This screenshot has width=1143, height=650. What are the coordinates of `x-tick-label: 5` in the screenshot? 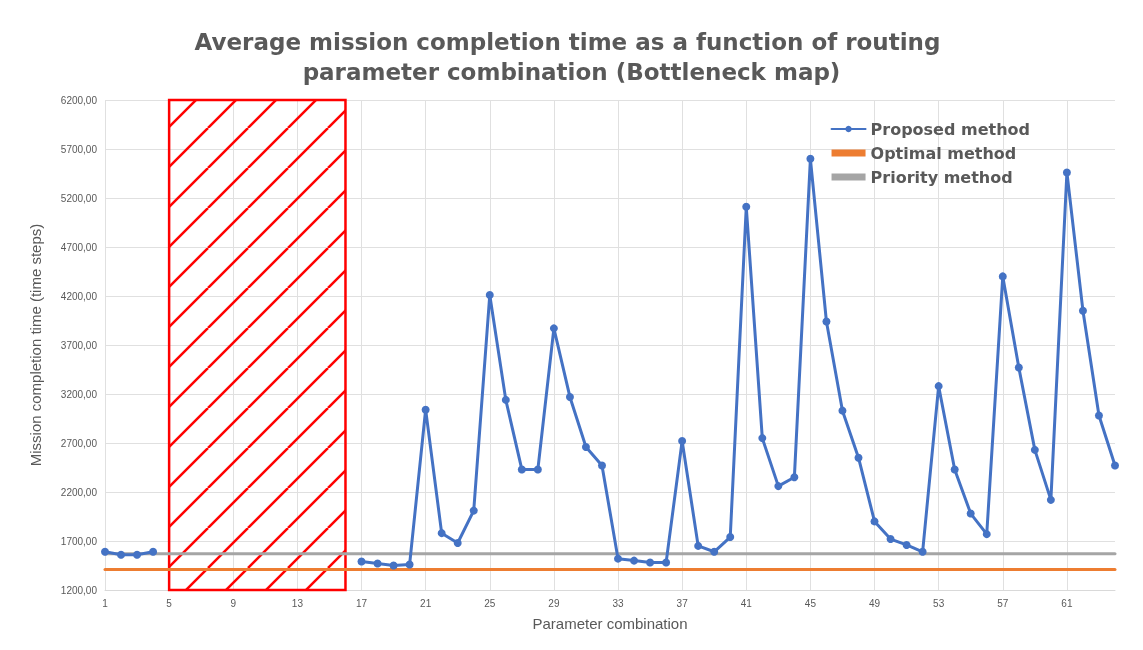 It's located at (169, 603).